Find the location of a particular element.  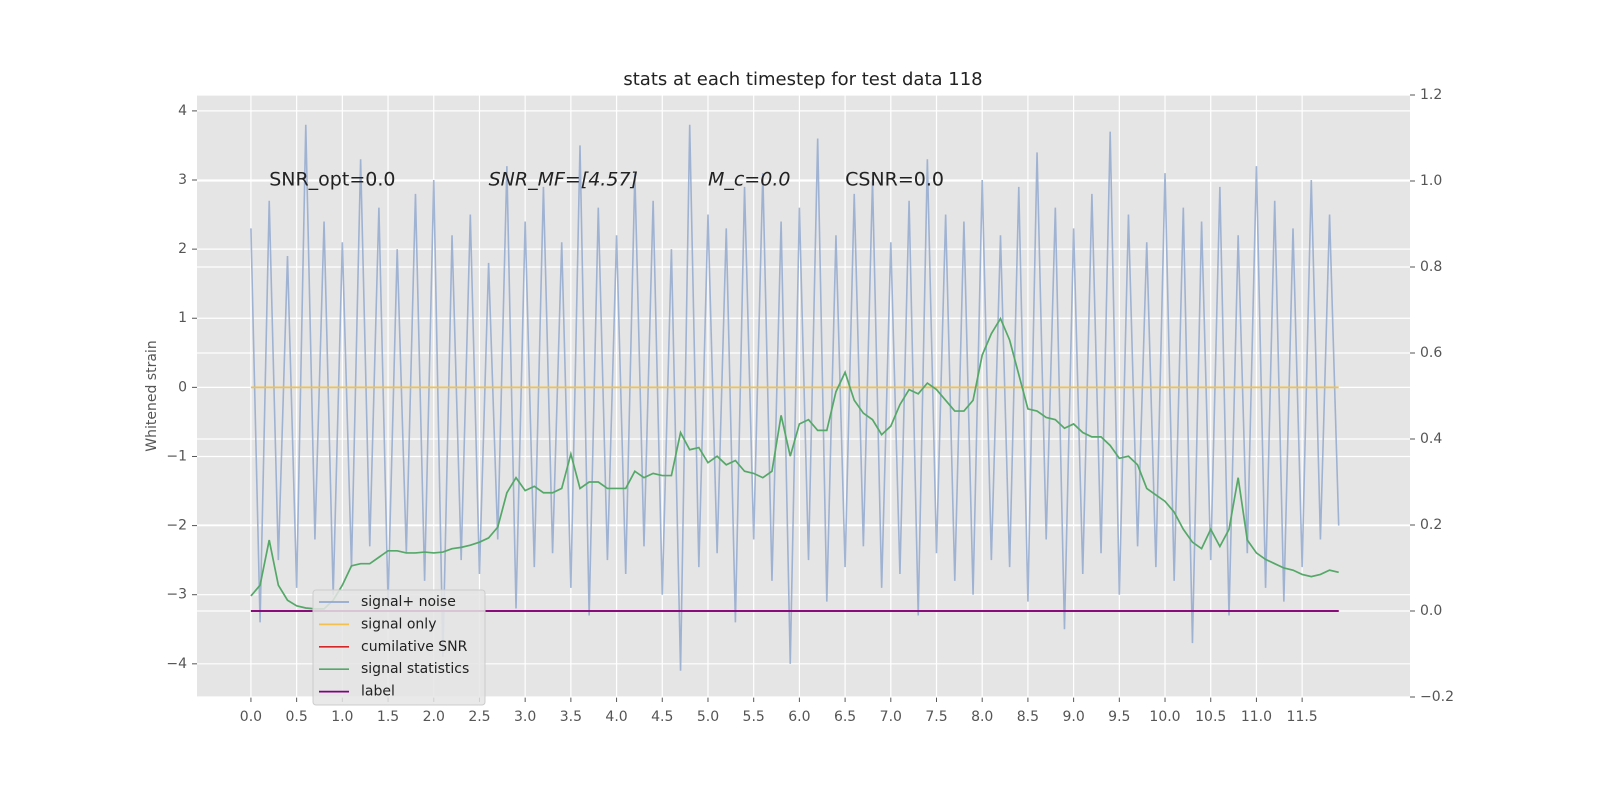

x-tick-label: 11.5 is located at coordinates (1302, 717).